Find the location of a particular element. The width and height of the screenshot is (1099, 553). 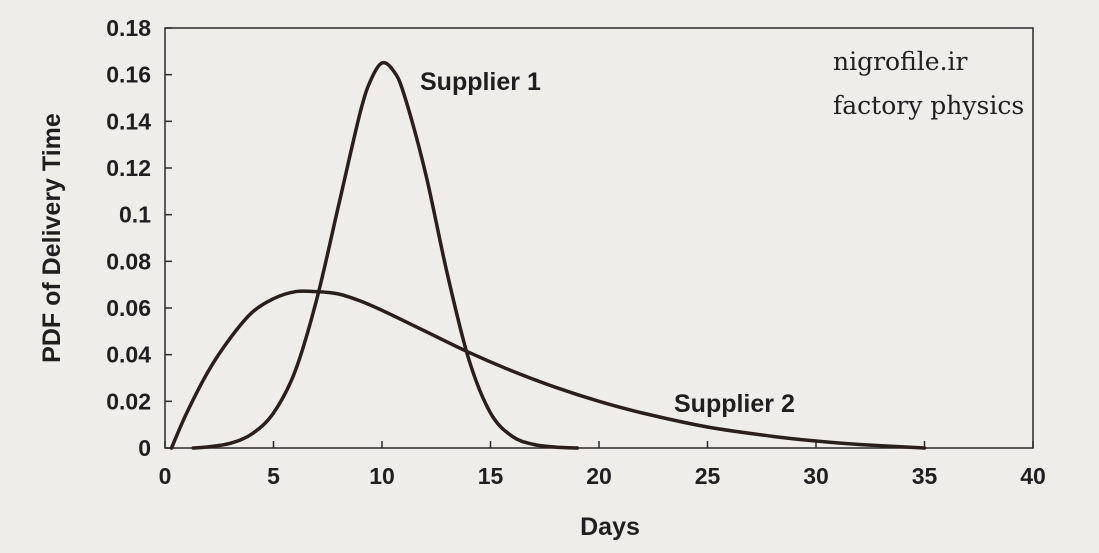

x-tick-label: 0 is located at coordinates (165, 476).